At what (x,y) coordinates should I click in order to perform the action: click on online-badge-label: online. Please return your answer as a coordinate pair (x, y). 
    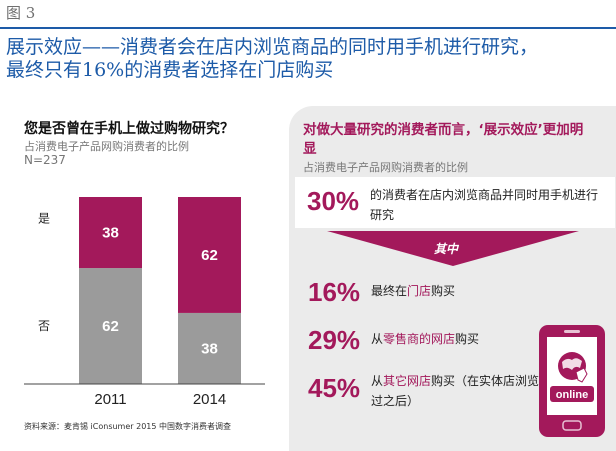
    Looking at the image, I should click on (572, 395).